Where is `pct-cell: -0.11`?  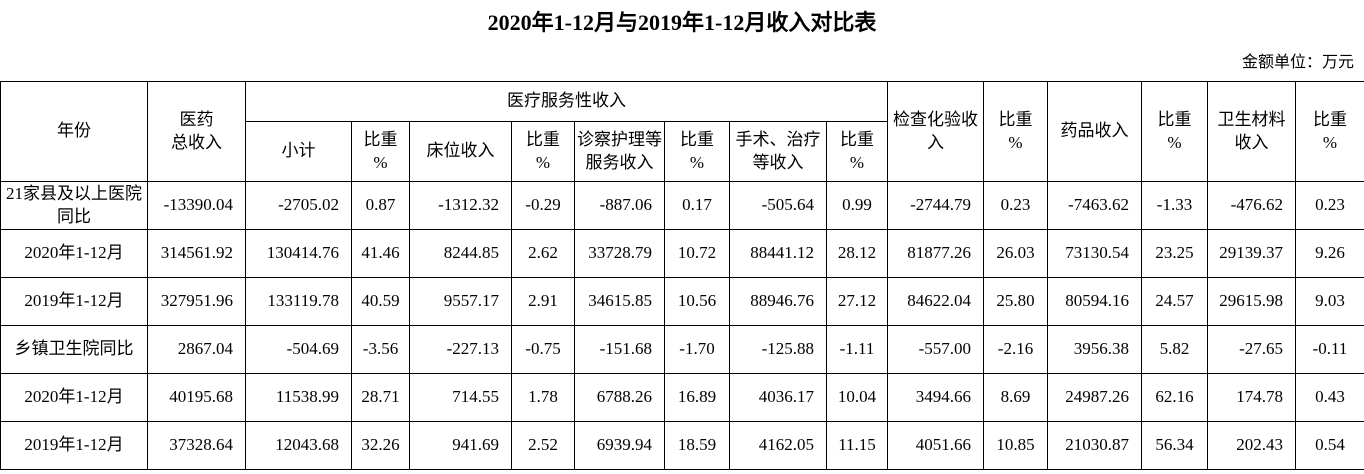 pct-cell: -0.11 is located at coordinates (1329, 349).